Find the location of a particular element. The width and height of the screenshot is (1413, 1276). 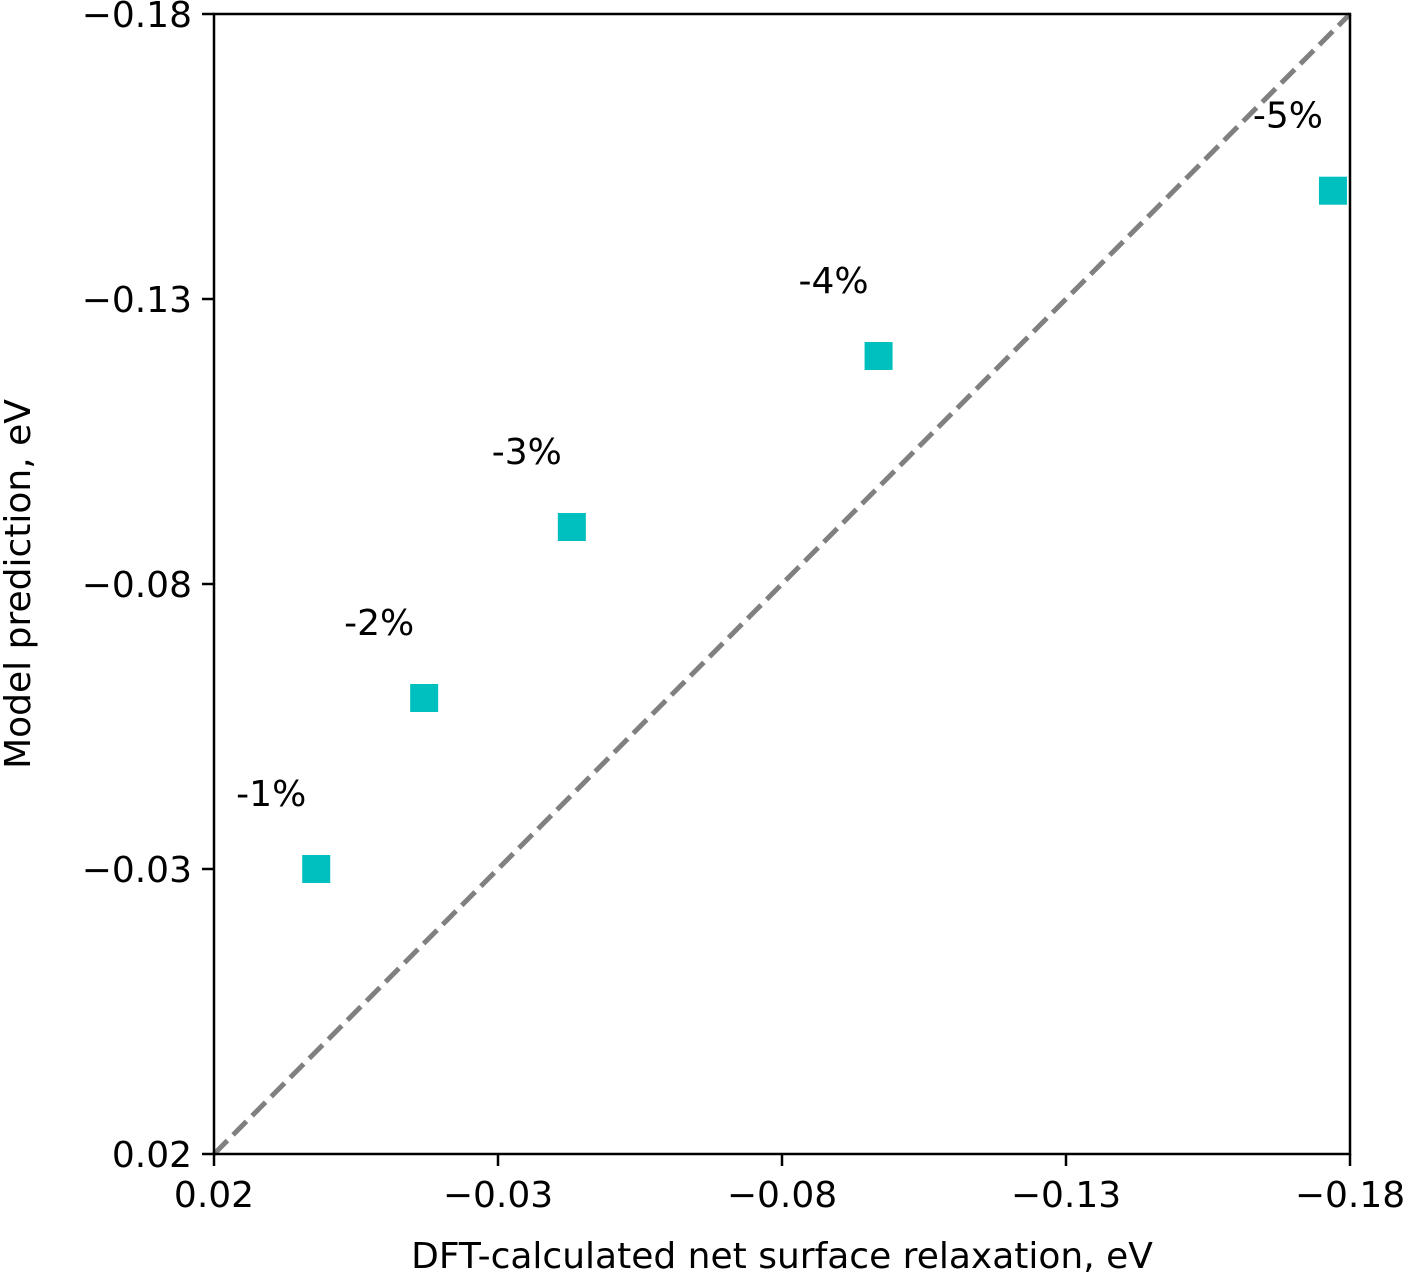

point-label: -2% is located at coordinates (379, 623).